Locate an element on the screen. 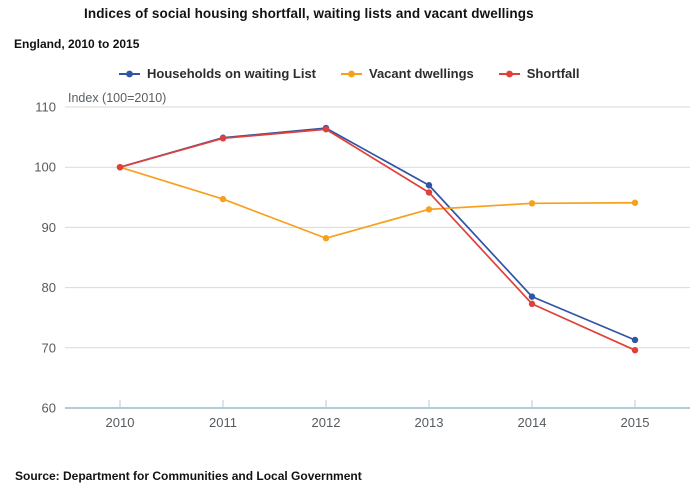 The image size is (696, 493). x-tick-label: 2013 is located at coordinates (429, 422).